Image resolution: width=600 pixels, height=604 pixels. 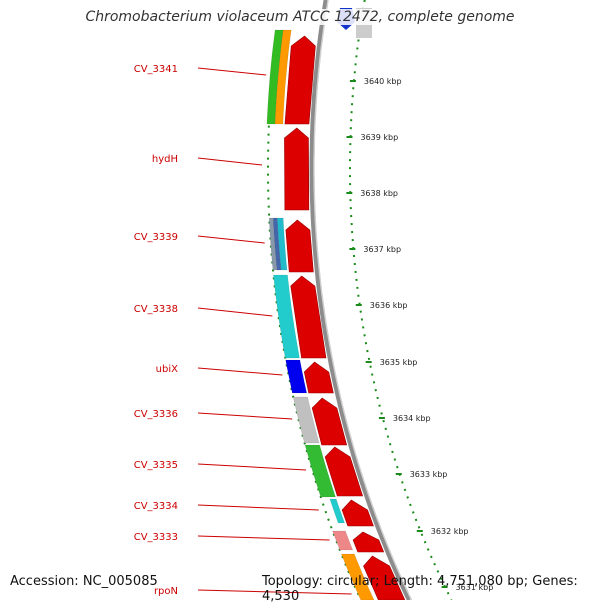 I want to click on scale-label: 3637 kbp, so click(x=382, y=249).